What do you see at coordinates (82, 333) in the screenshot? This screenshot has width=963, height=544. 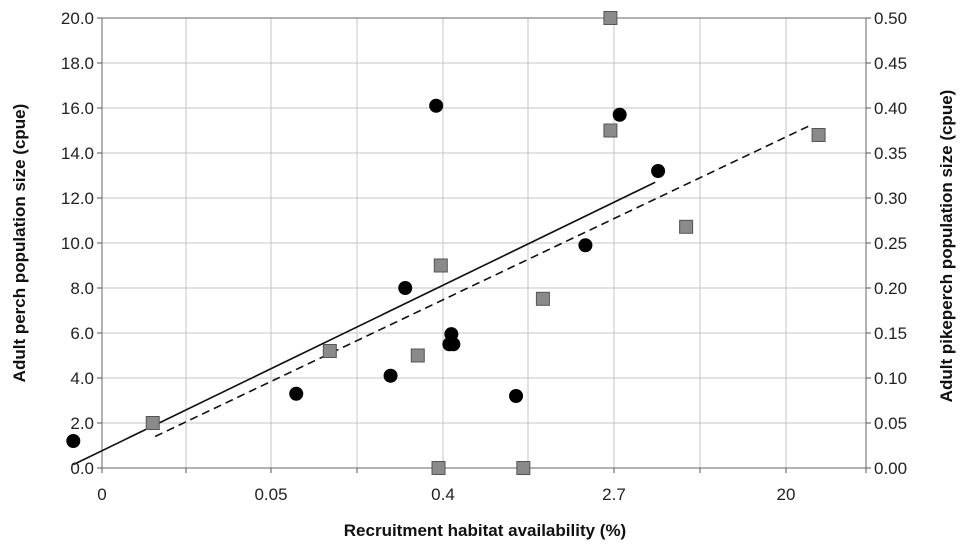 I see `y-left-tick-label: 6.0` at bounding box center [82, 333].